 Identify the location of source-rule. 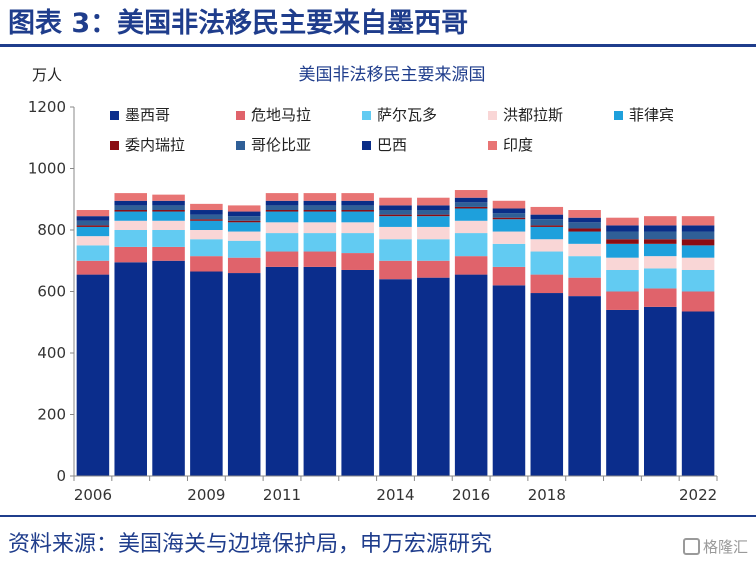
(378, 516).